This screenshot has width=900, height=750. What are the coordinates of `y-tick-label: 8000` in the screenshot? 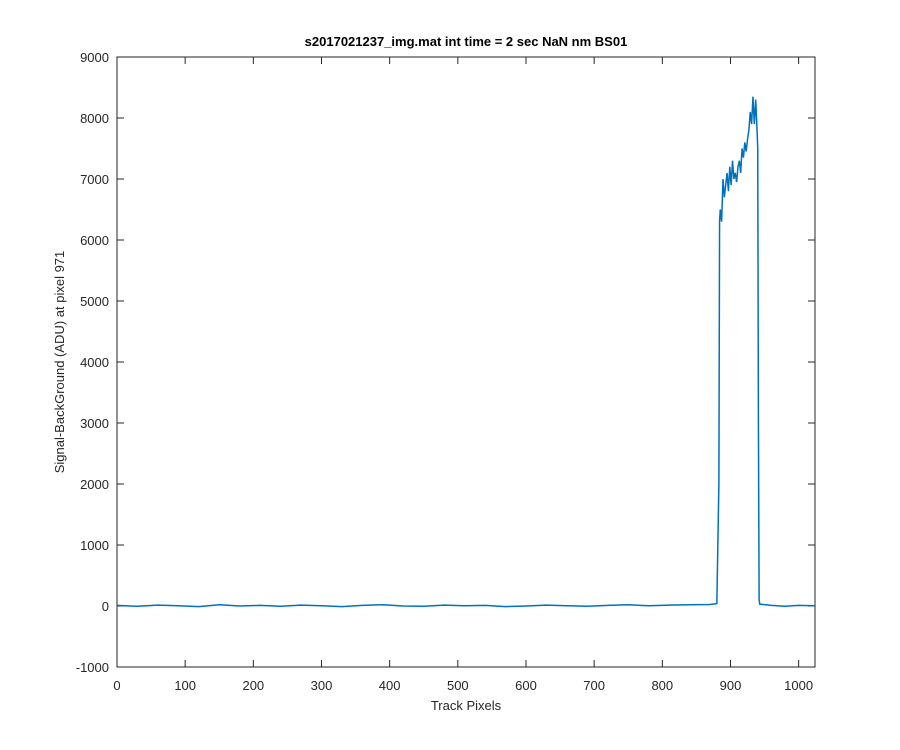 It's located at (94, 118).